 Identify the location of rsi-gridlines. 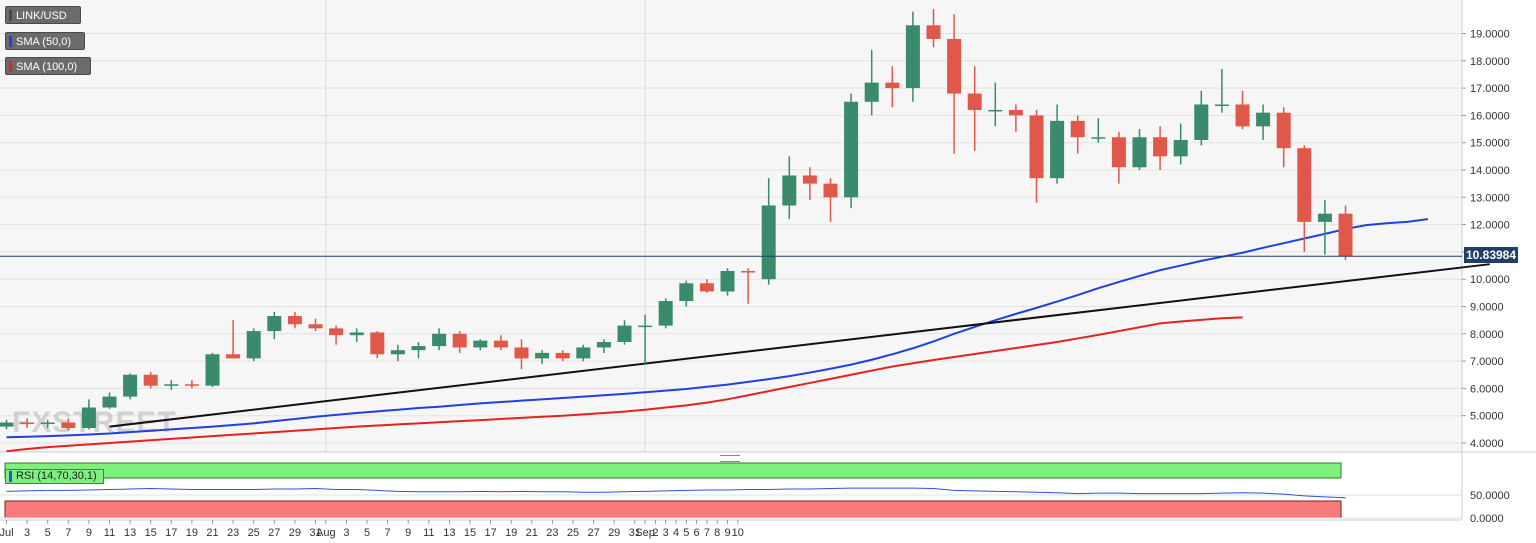
(731, 506).